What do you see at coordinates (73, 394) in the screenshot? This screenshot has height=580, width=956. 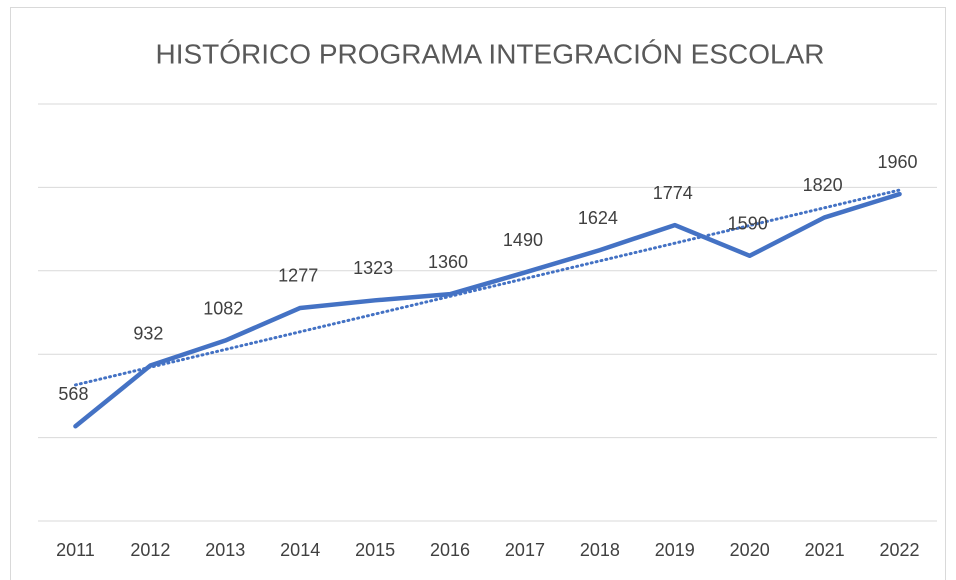 I see `data-label: 568` at bounding box center [73, 394].